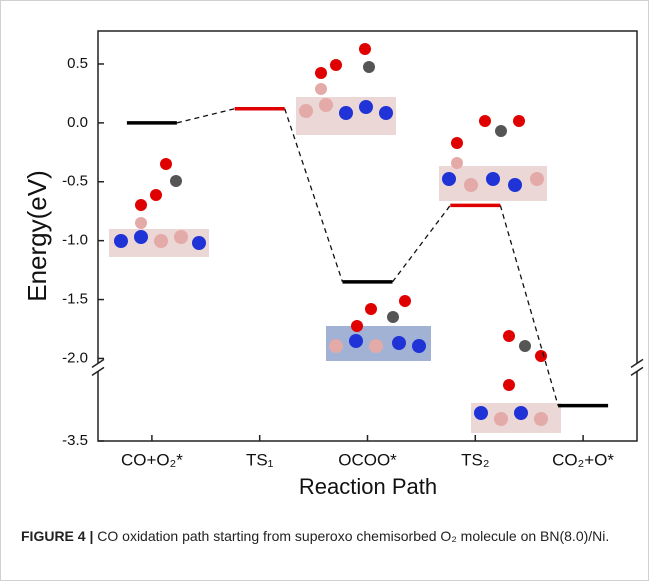 The width and height of the screenshot is (649, 581). I want to click on y-tick-label: -0.5, so click(75, 181).